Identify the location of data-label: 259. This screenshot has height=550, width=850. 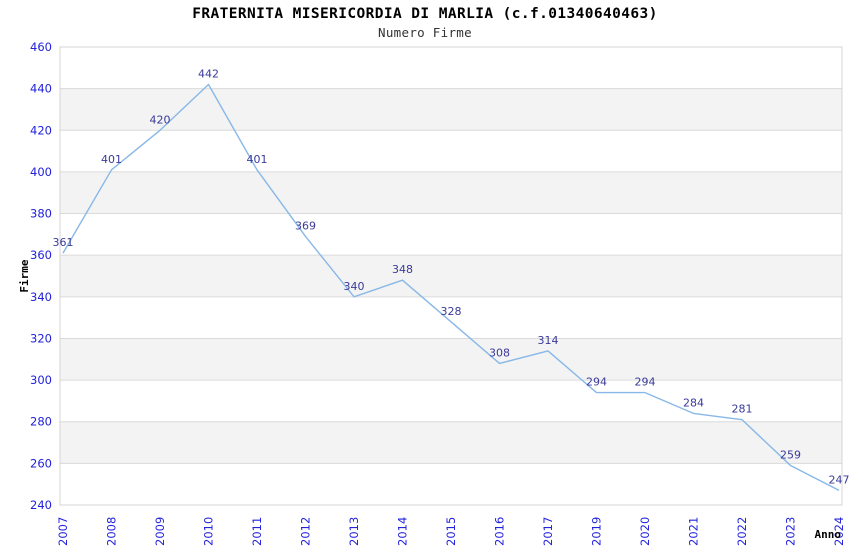
(790, 454).